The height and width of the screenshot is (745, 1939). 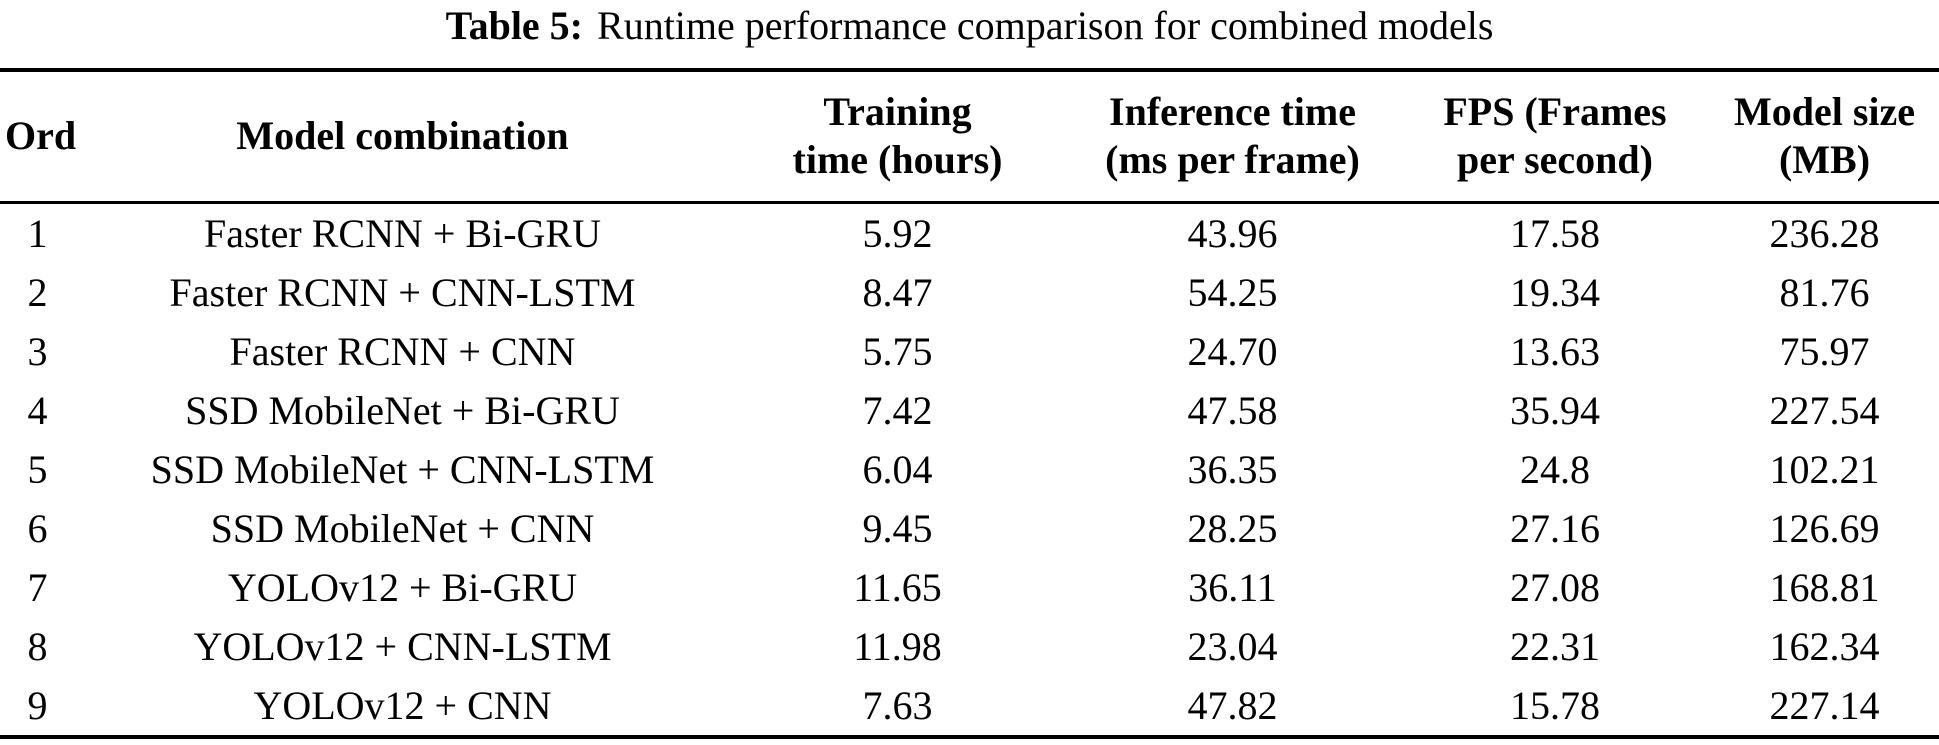 I want to click on cell-model: SSD MobileNet + Bi-GRU, so click(x=402, y=410).